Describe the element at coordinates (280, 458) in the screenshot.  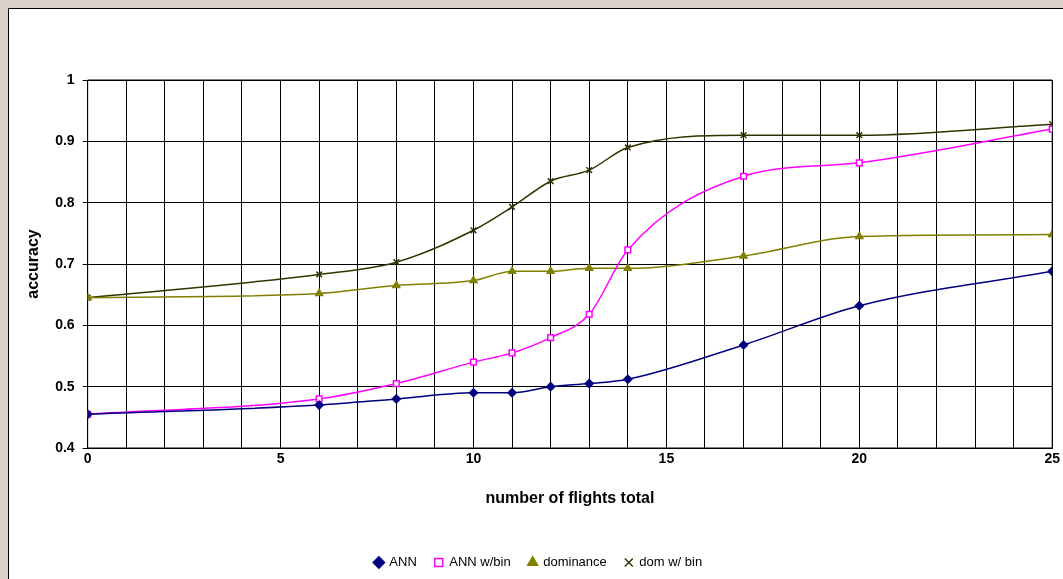
I see `x-tick-label: 5` at that location.